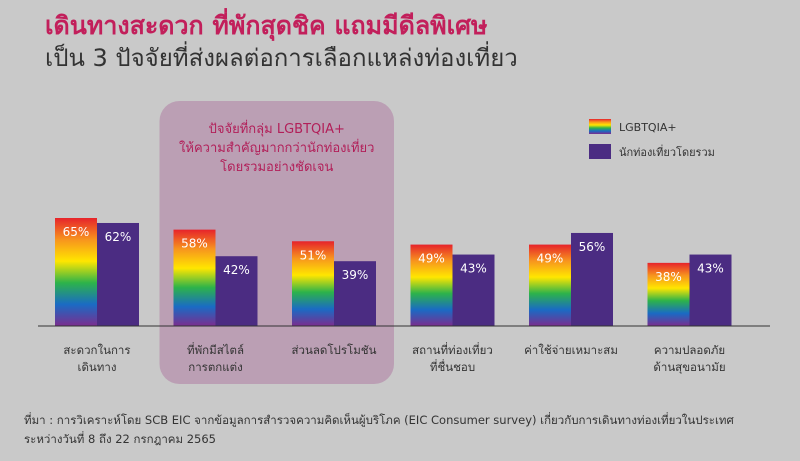  I want to click on category-label: การตกแต่ง, so click(215, 367).